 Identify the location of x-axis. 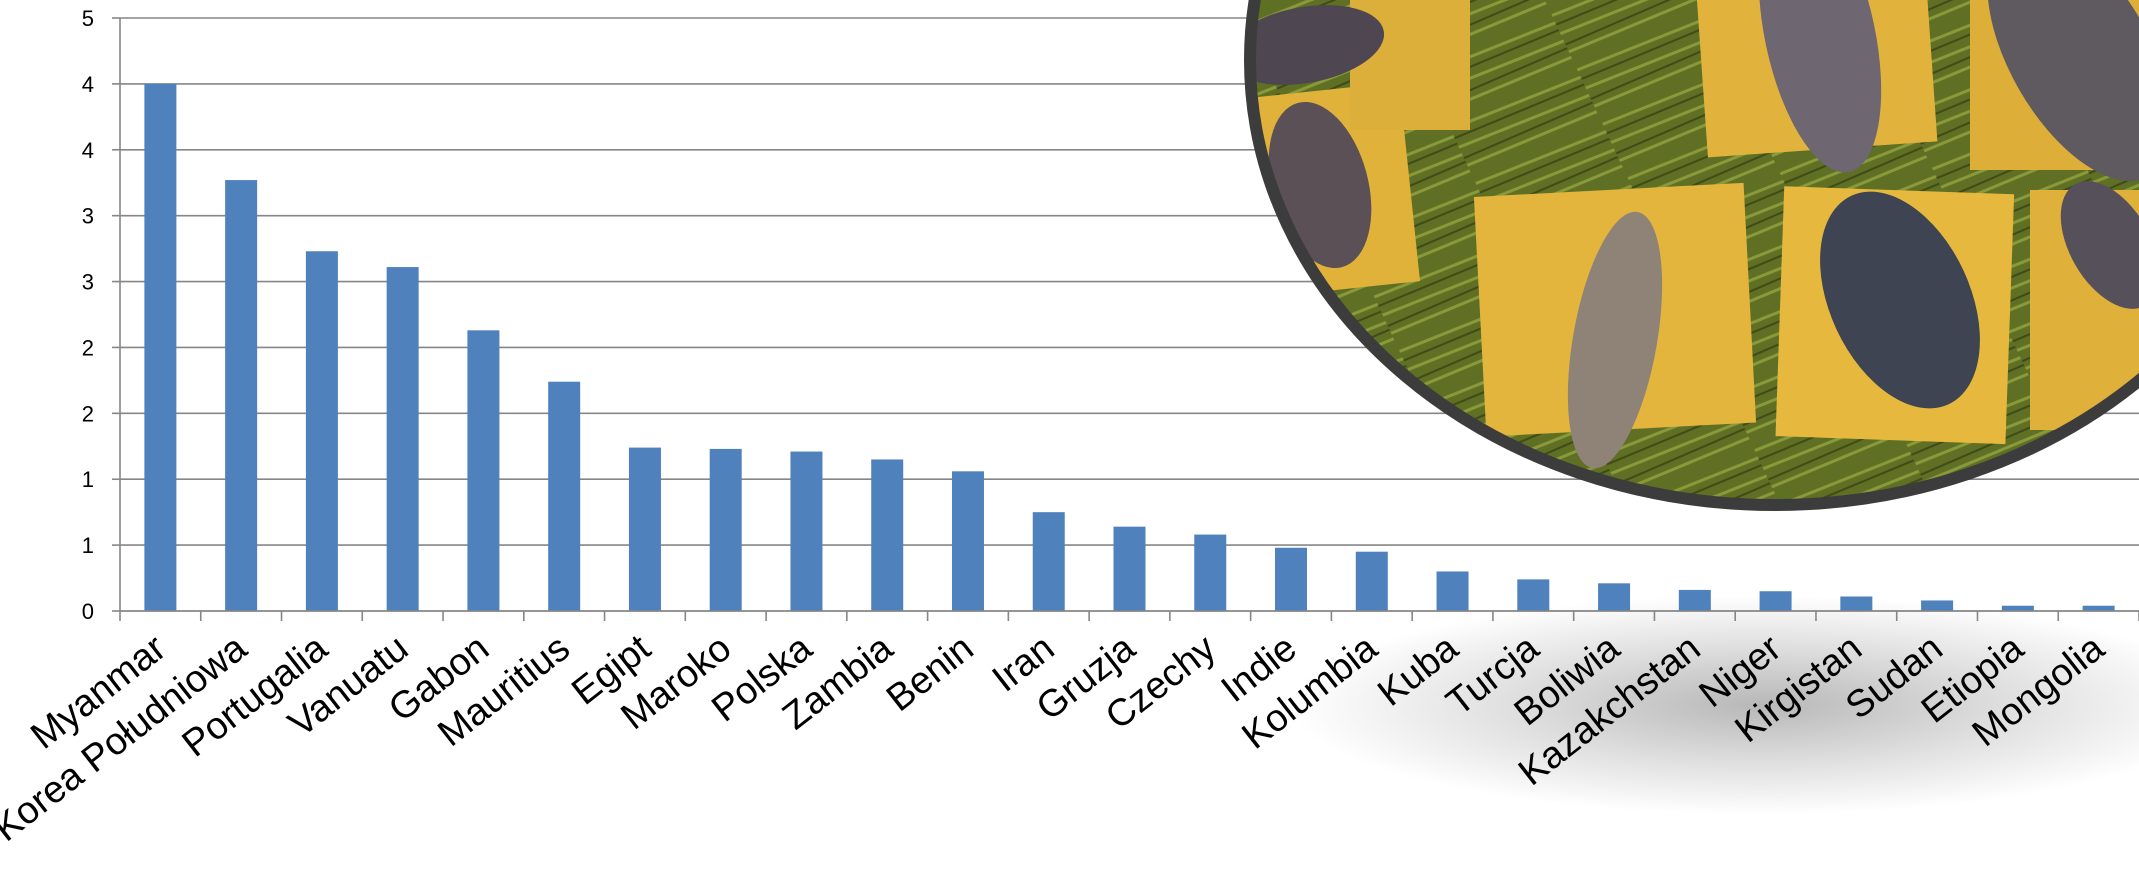
(1129, 615).